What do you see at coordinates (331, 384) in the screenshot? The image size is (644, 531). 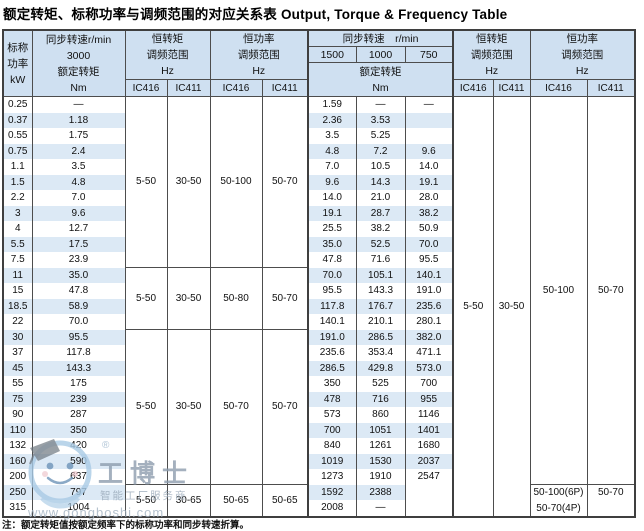 I see `cell-torque-1500: 350` at bounding box center [331, 384].